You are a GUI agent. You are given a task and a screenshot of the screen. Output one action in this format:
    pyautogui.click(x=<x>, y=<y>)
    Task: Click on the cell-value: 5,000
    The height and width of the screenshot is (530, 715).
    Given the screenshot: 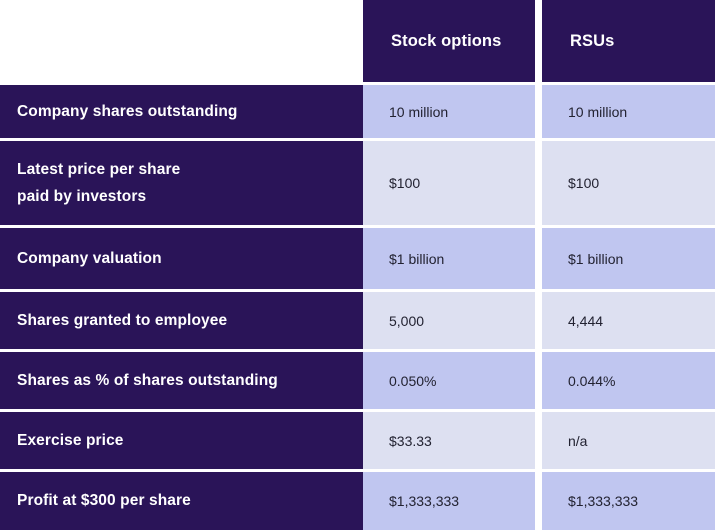 What is the action you would take?
    pyautogui.click(x=407, y=320)
    